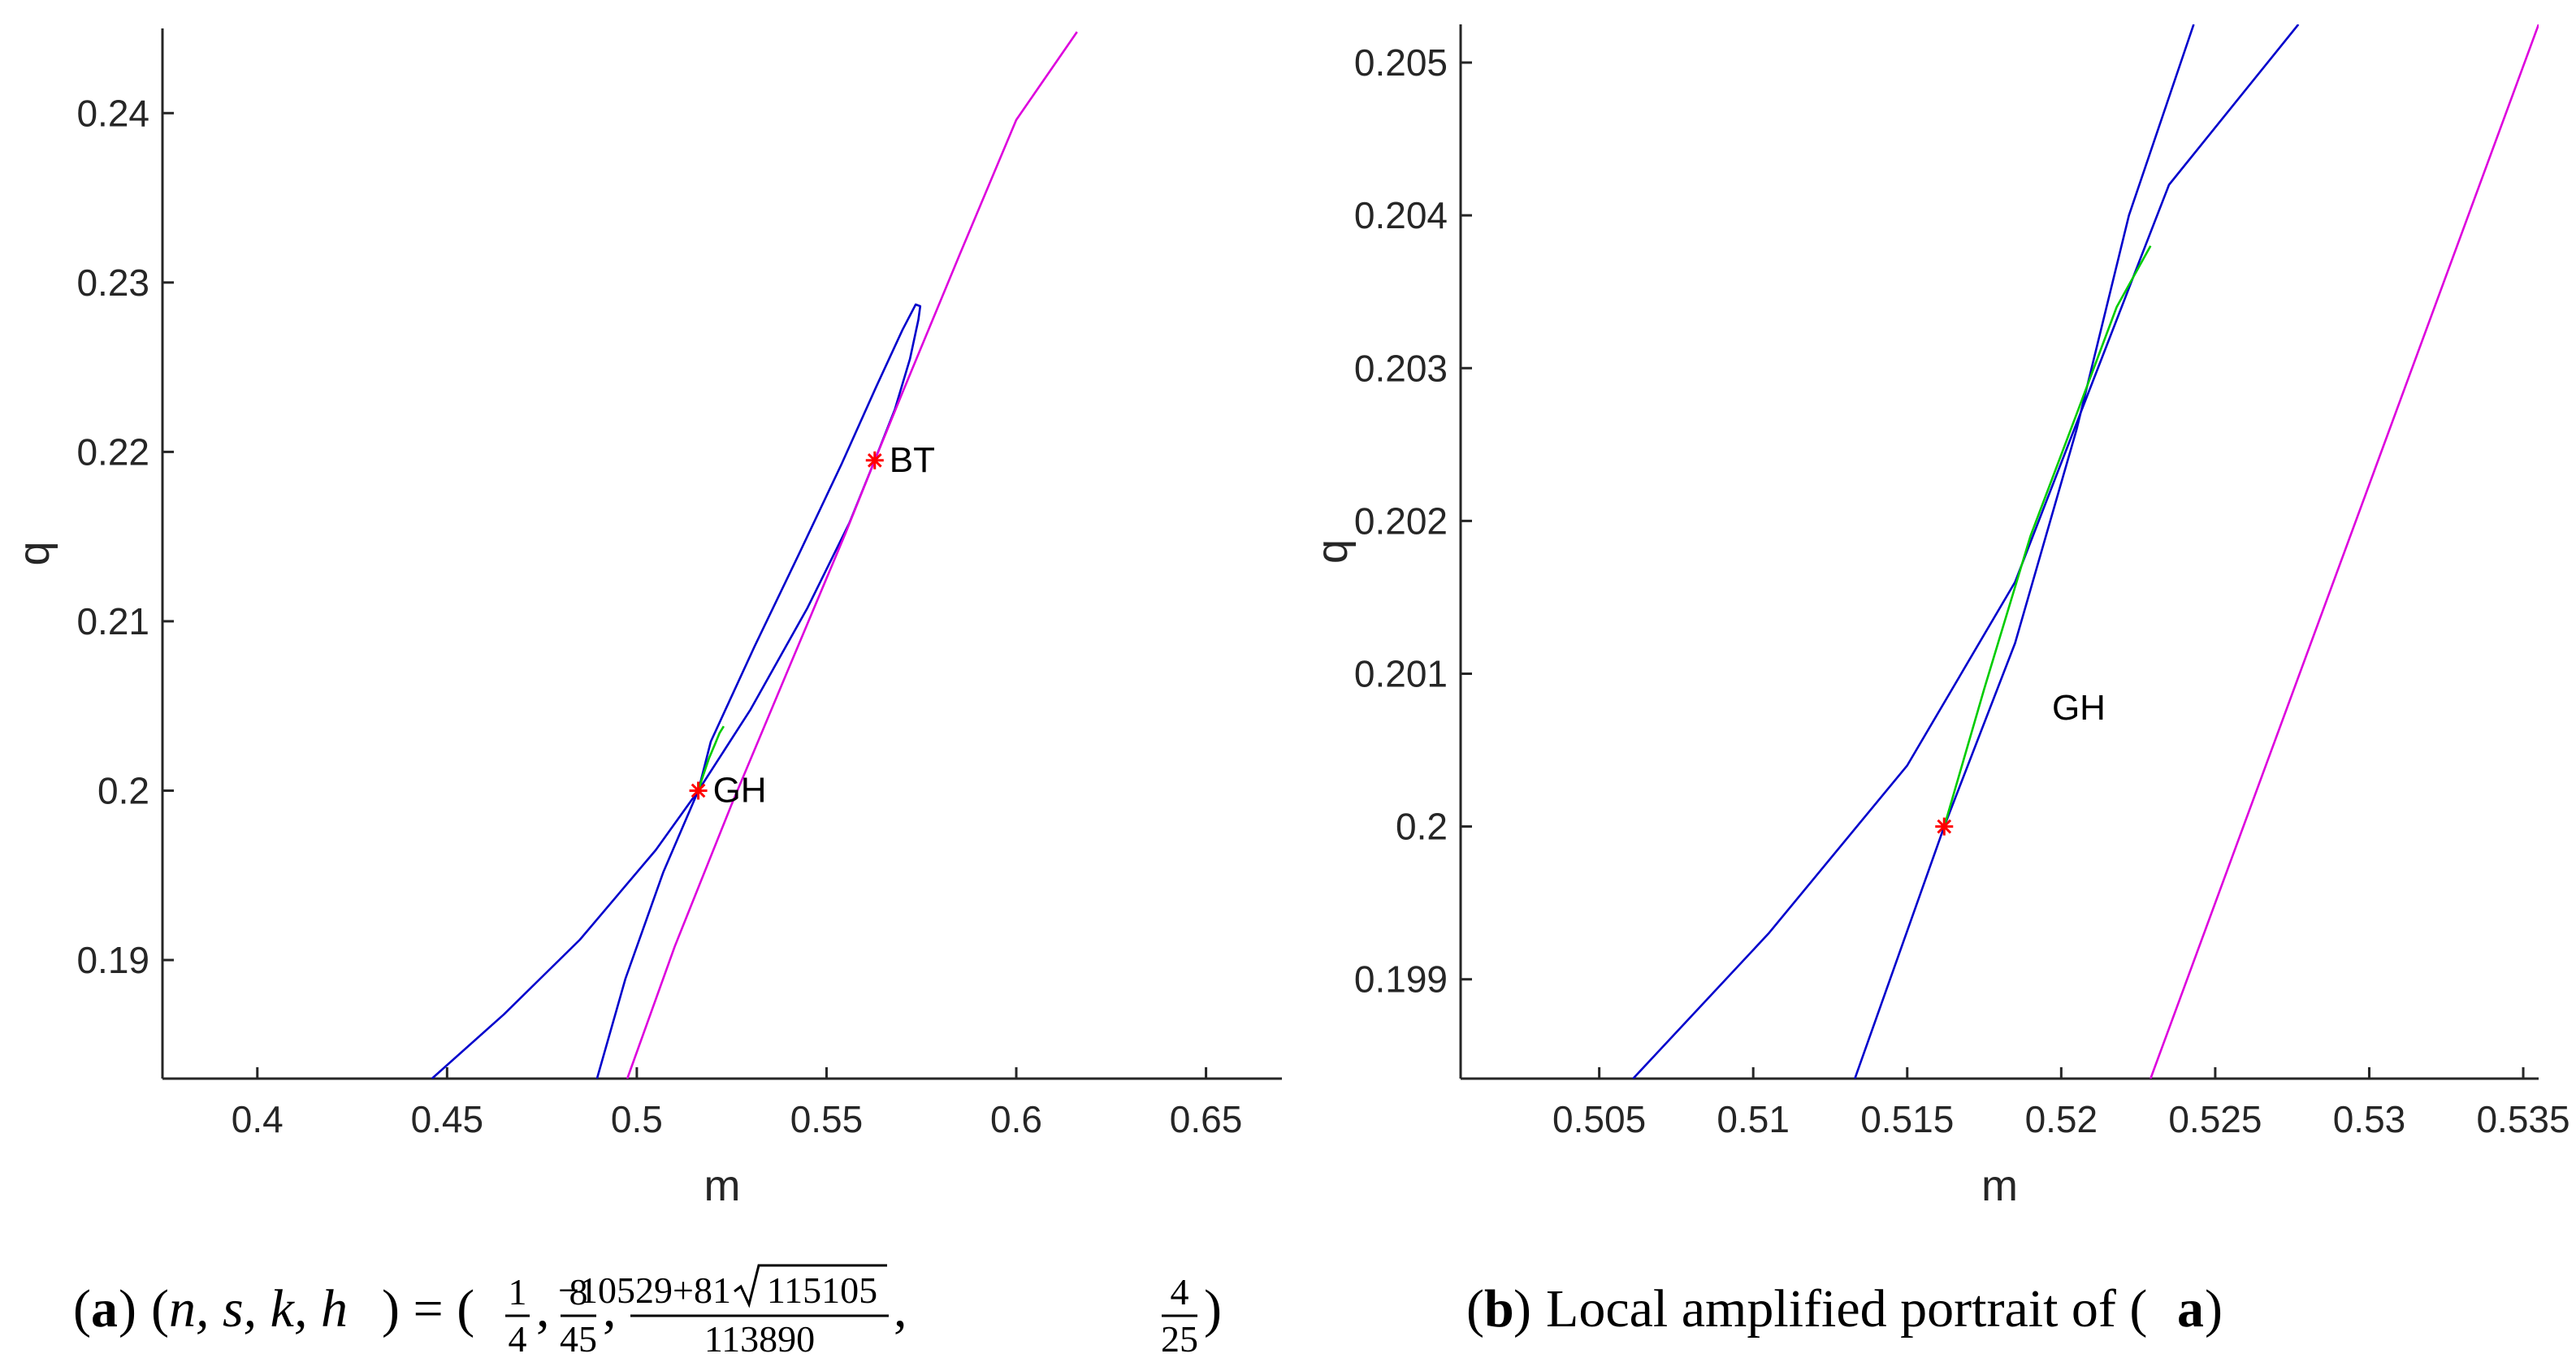  What do you see at coordinates (1401, 521) in the screenshot?
I see `y-tick-label: 0.202` at bounding box center [1401, 521].